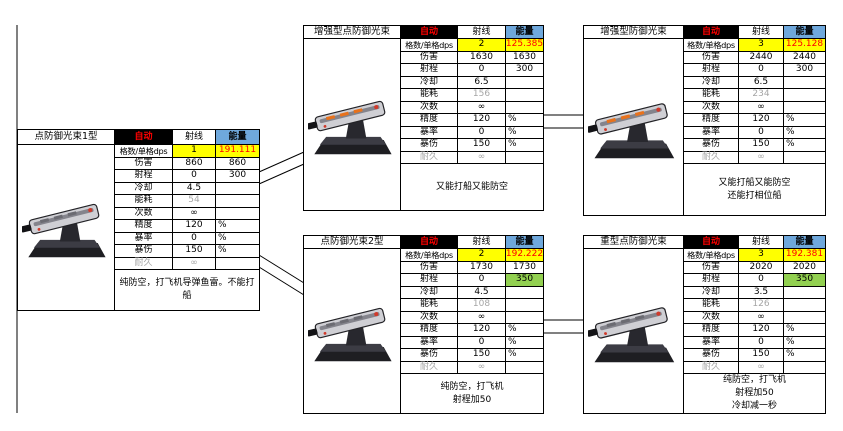 This screenshot has width=843, height=431. I want to click on weapon-title: 点防御光束1型, so click(66, 137).